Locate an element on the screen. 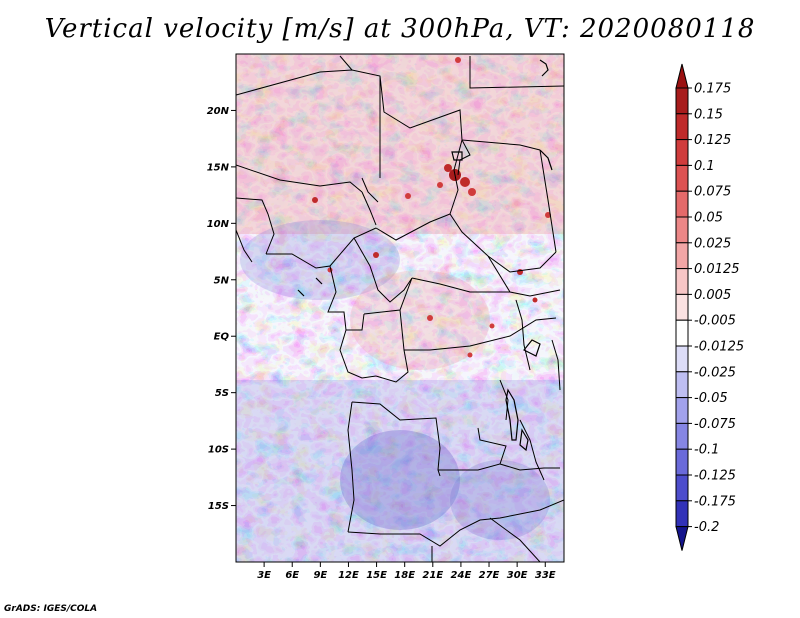 This screenshot has width=800, height=618. colorbar-label: 0.1 is located at coordinates (704, 166).